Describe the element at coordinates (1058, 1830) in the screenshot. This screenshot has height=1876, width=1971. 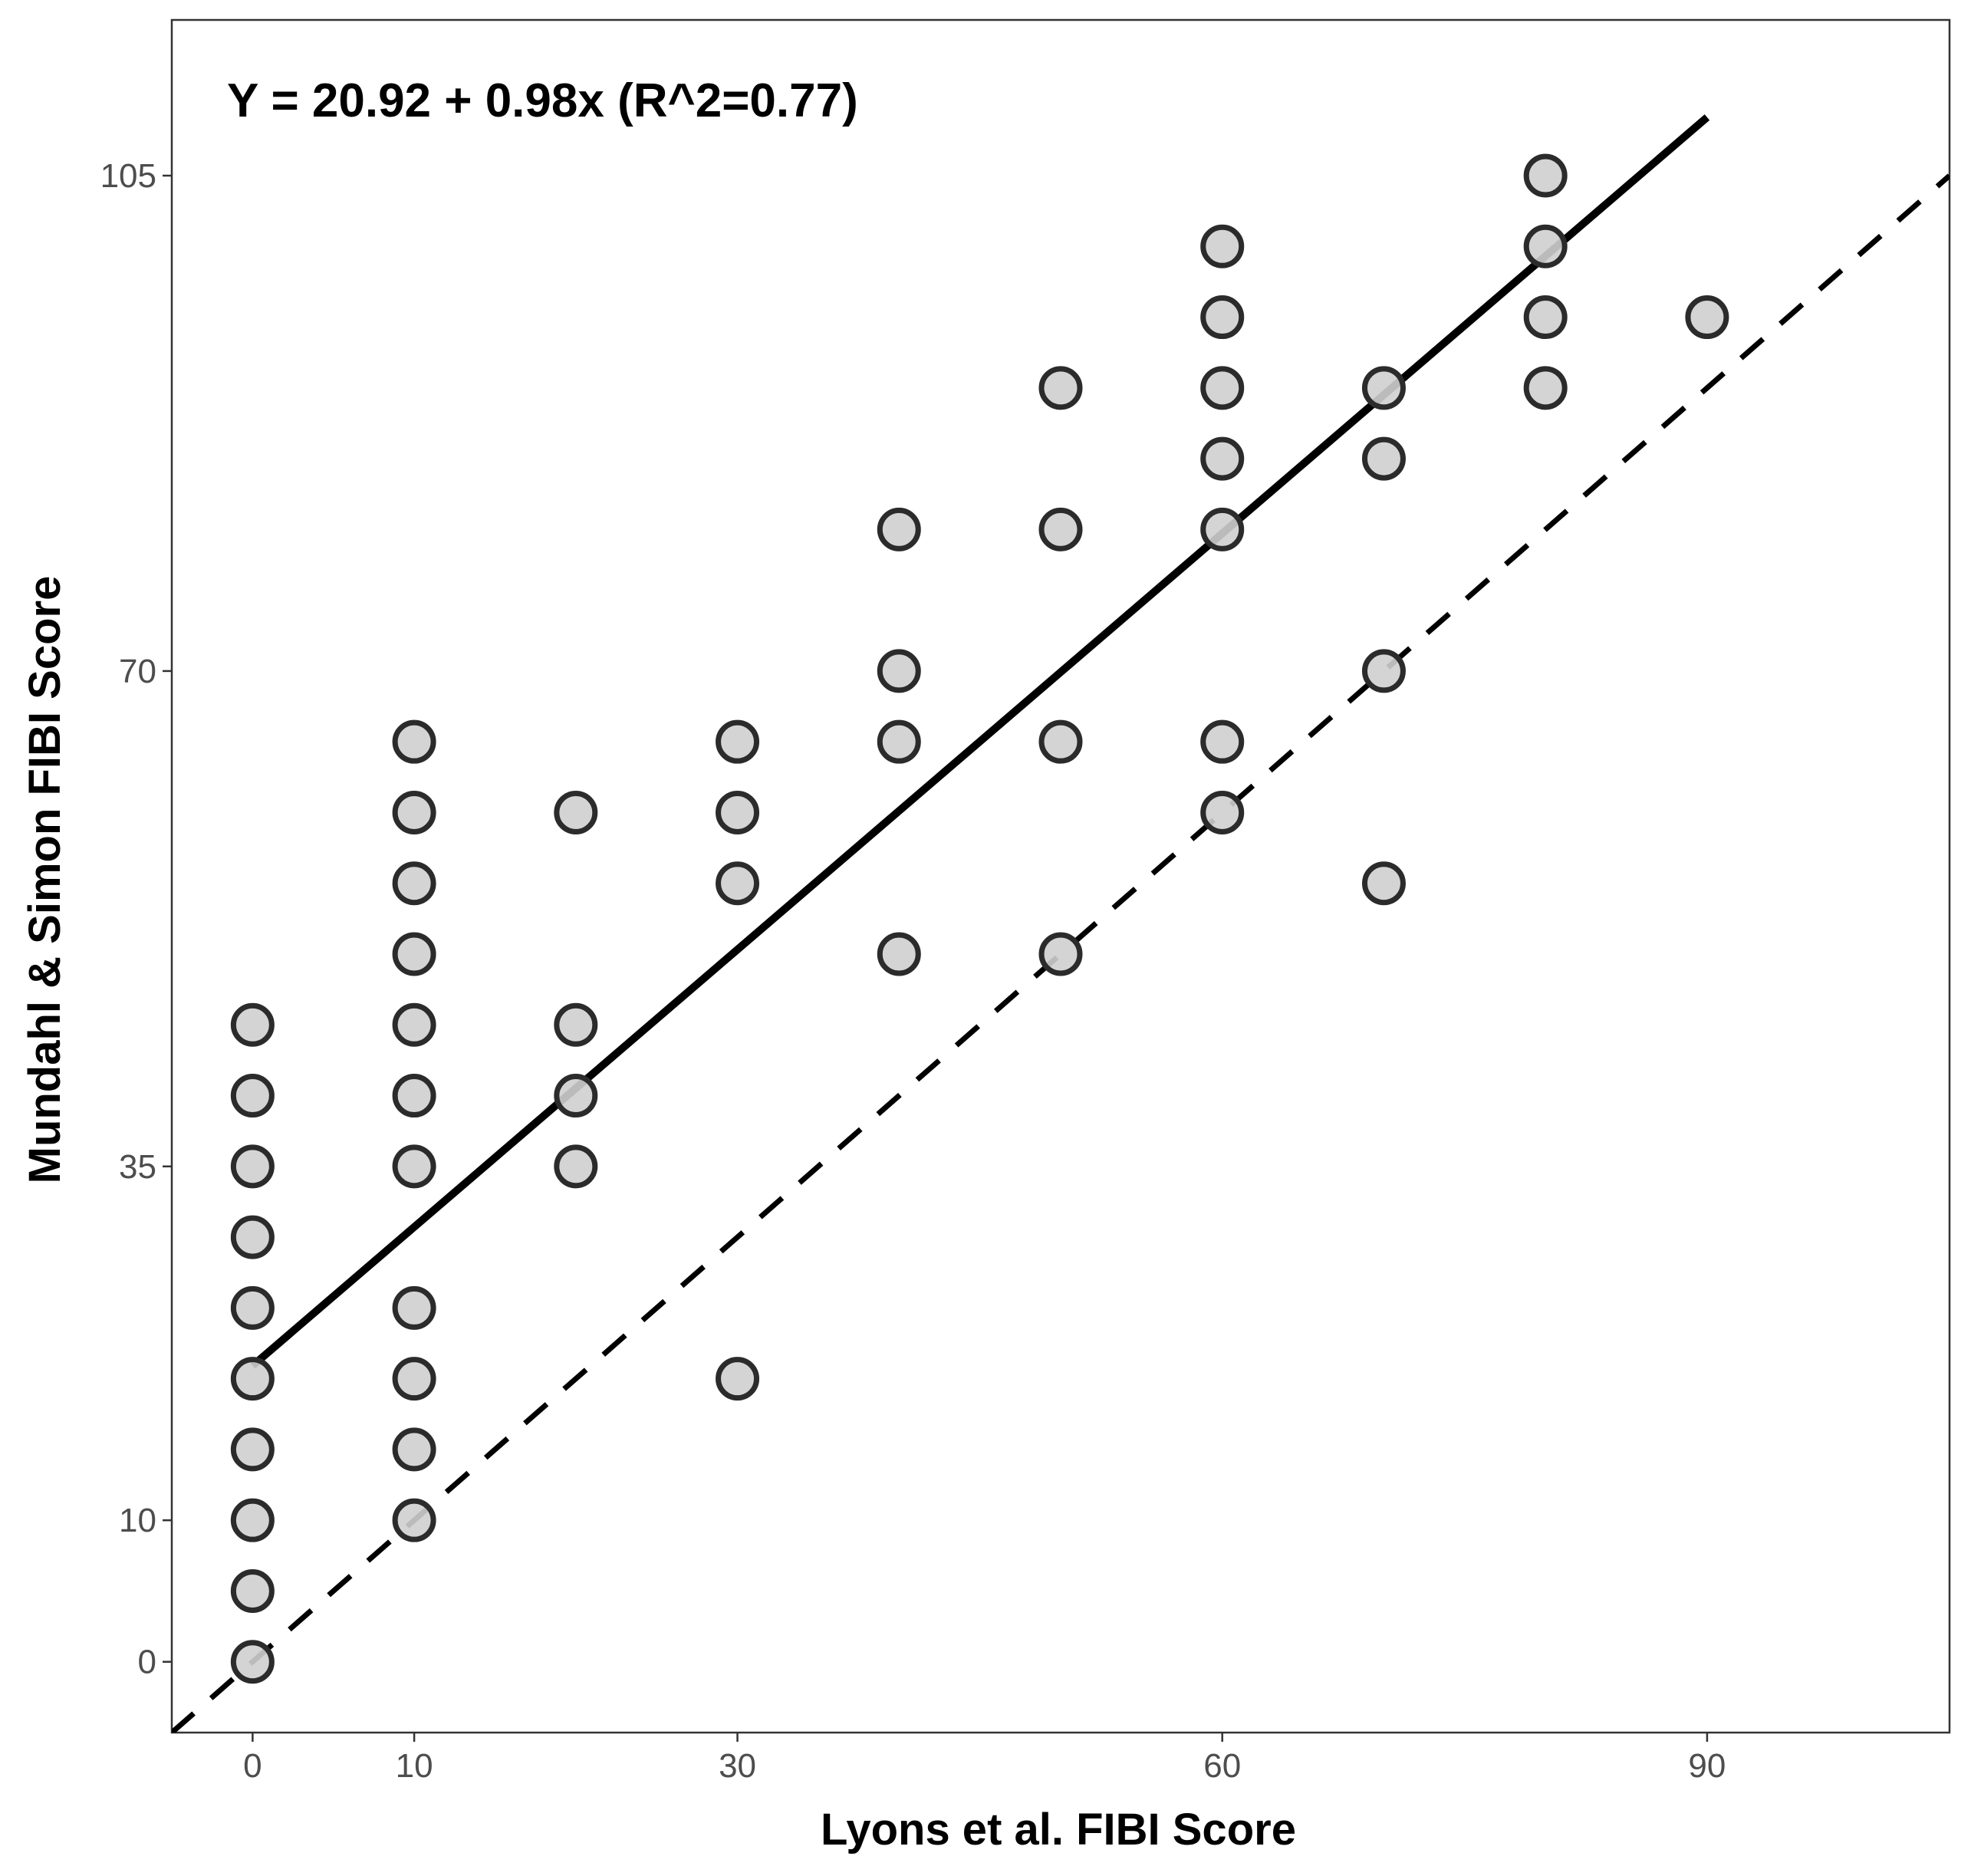
I see `x-axis-title: Lyons et al. FIBI Score` at that location.